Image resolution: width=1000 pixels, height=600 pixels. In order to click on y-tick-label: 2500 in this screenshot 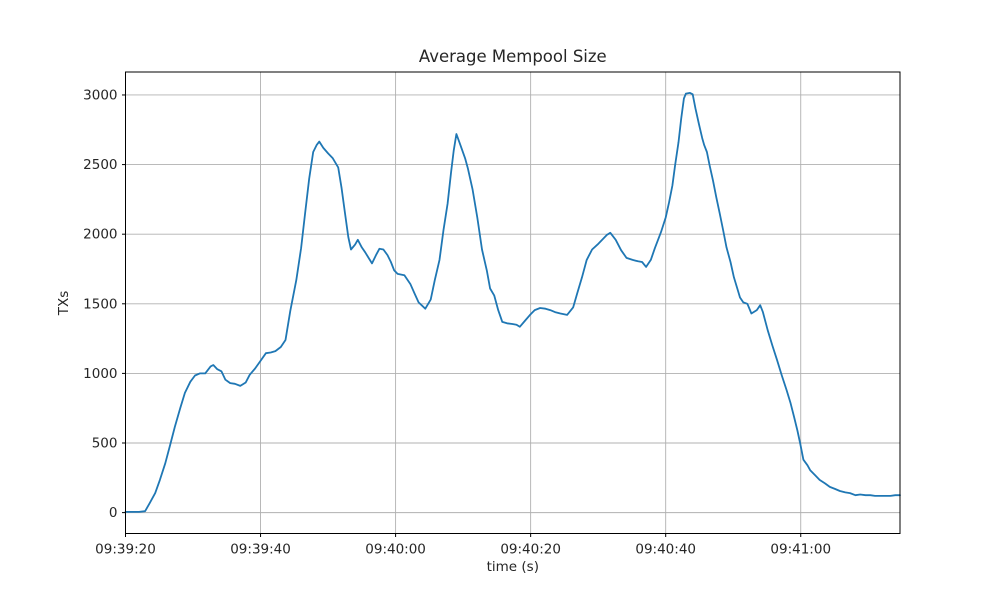, I will do `click(100, 165)`.